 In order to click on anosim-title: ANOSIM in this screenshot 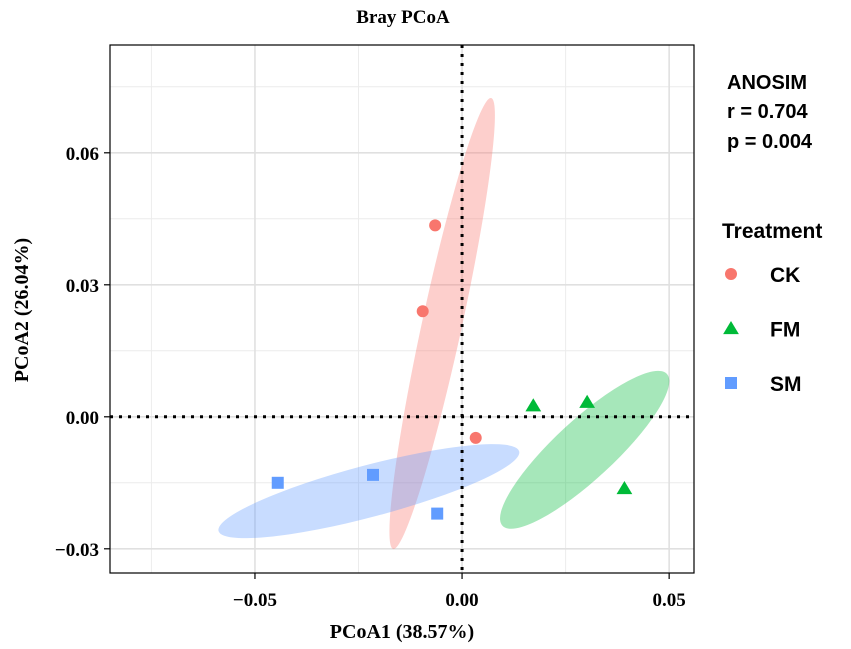, I will do `click(767, 83)`.